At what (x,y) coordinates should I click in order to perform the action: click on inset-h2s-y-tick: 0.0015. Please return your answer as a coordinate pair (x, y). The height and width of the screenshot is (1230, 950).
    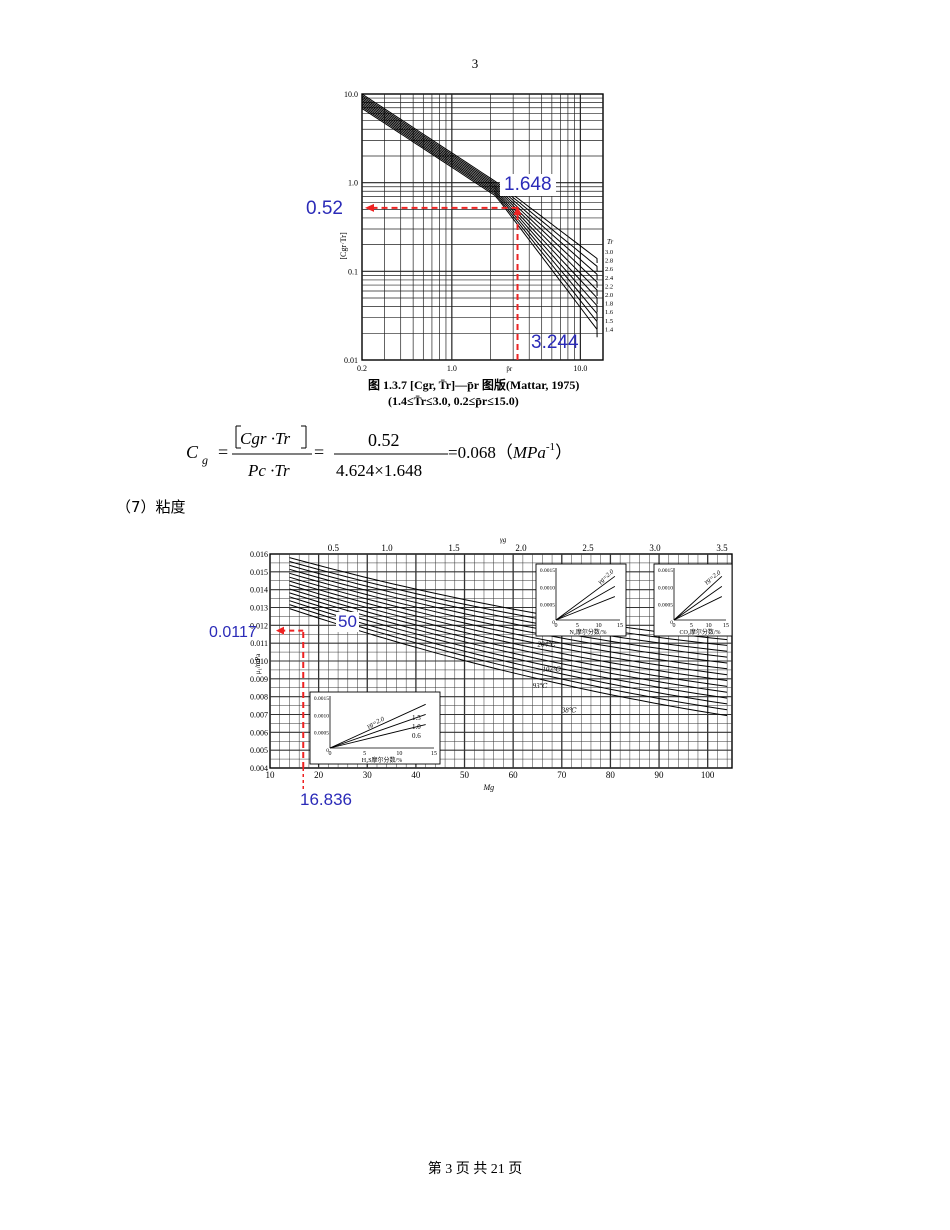
    Looking at the image, I should click on (321, 699).